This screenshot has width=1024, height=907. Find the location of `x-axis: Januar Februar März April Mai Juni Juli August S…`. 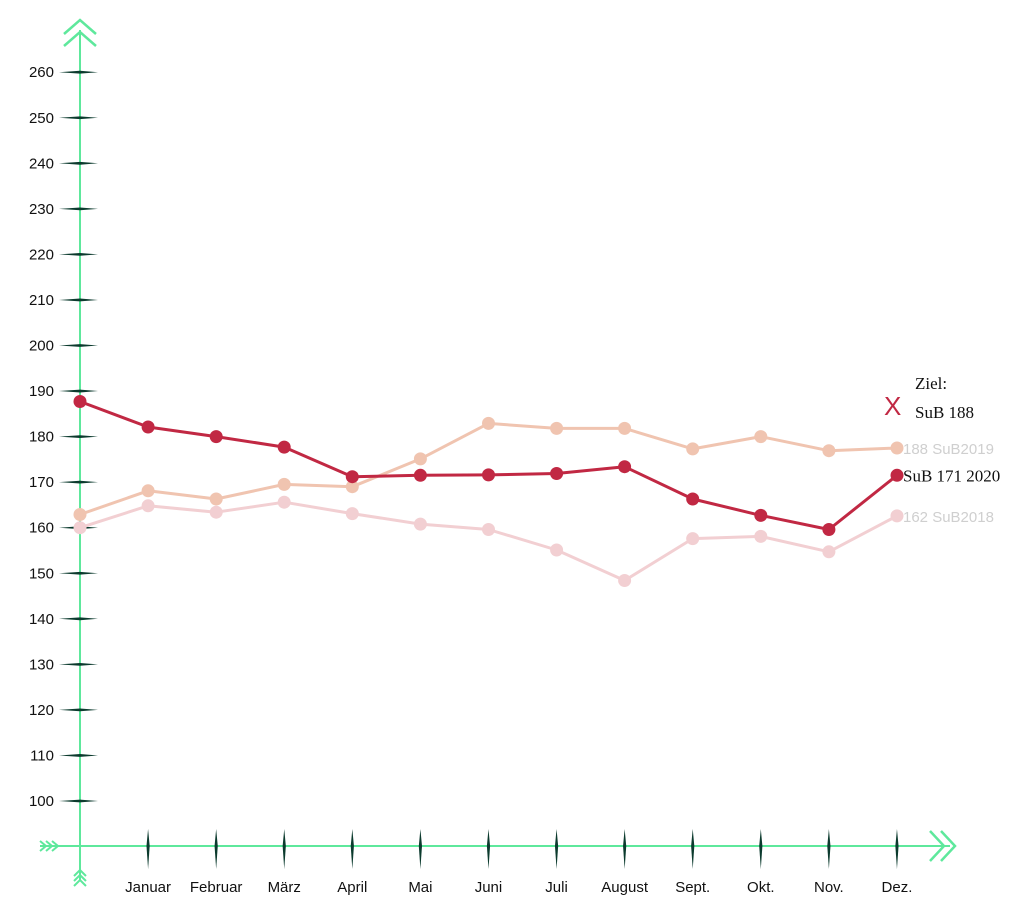

x-axis: Januar Februar März April Mai Juni Juli August S… is located at coordinates (498, 862).